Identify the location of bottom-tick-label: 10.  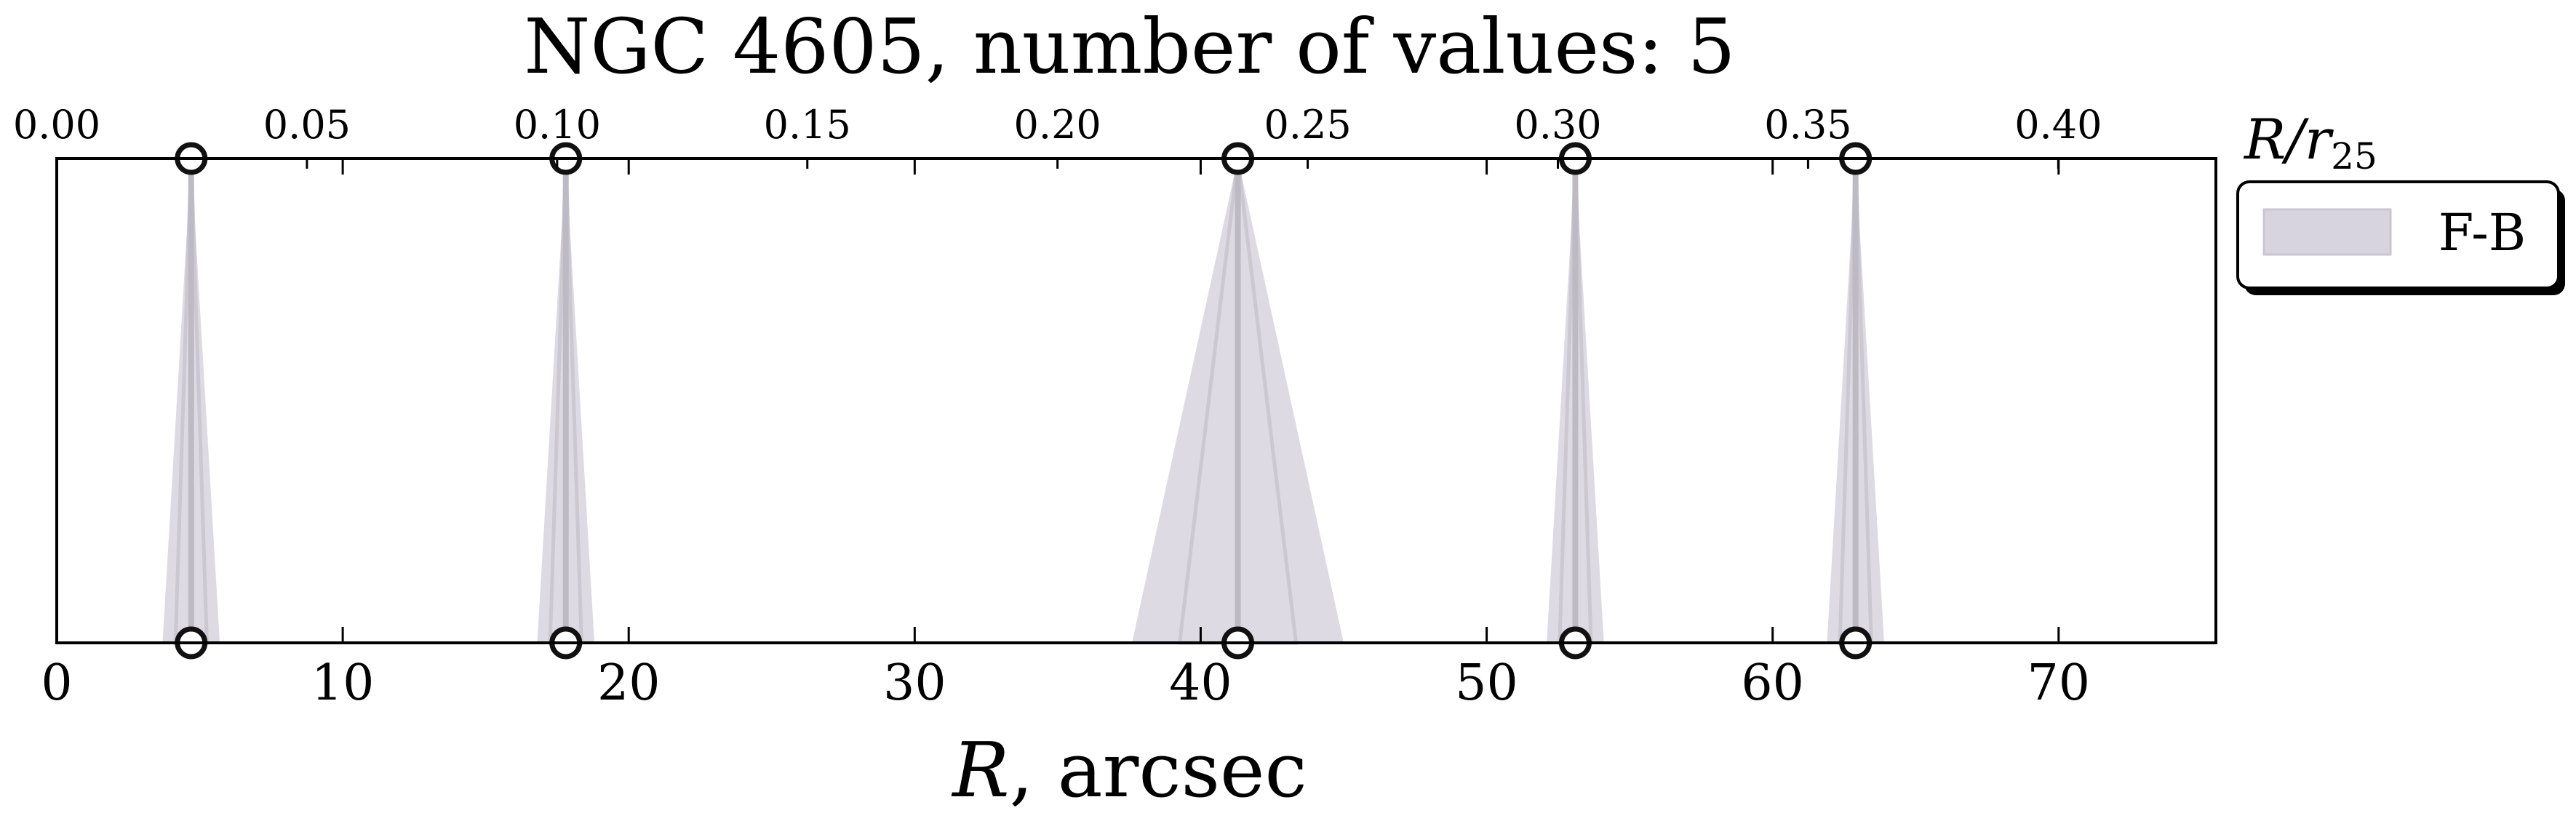
(343, 683).